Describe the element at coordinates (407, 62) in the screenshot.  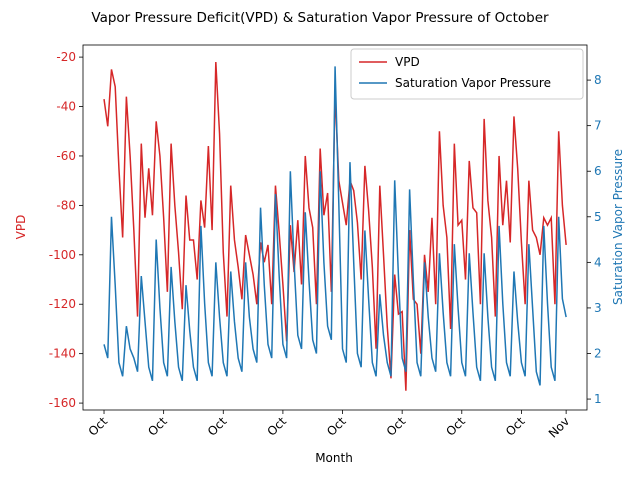
I see `legend-label: VPD` at that location.